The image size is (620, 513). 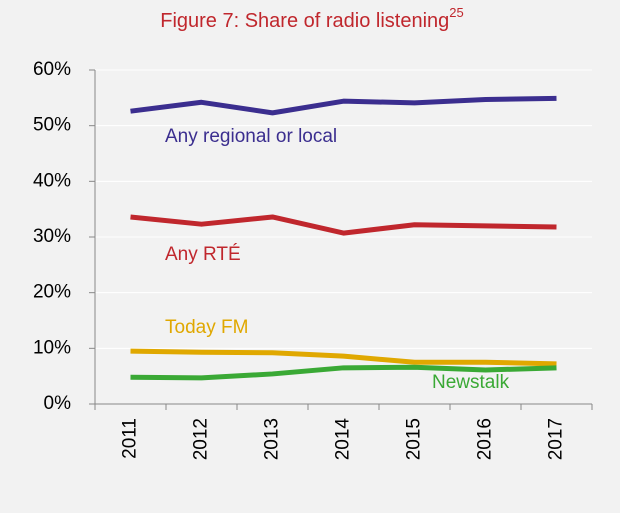 What do you see at coordinates (251, 136) in the screenshot?
I see `series-label: Any regional or local` at bounding box center [251, 136].